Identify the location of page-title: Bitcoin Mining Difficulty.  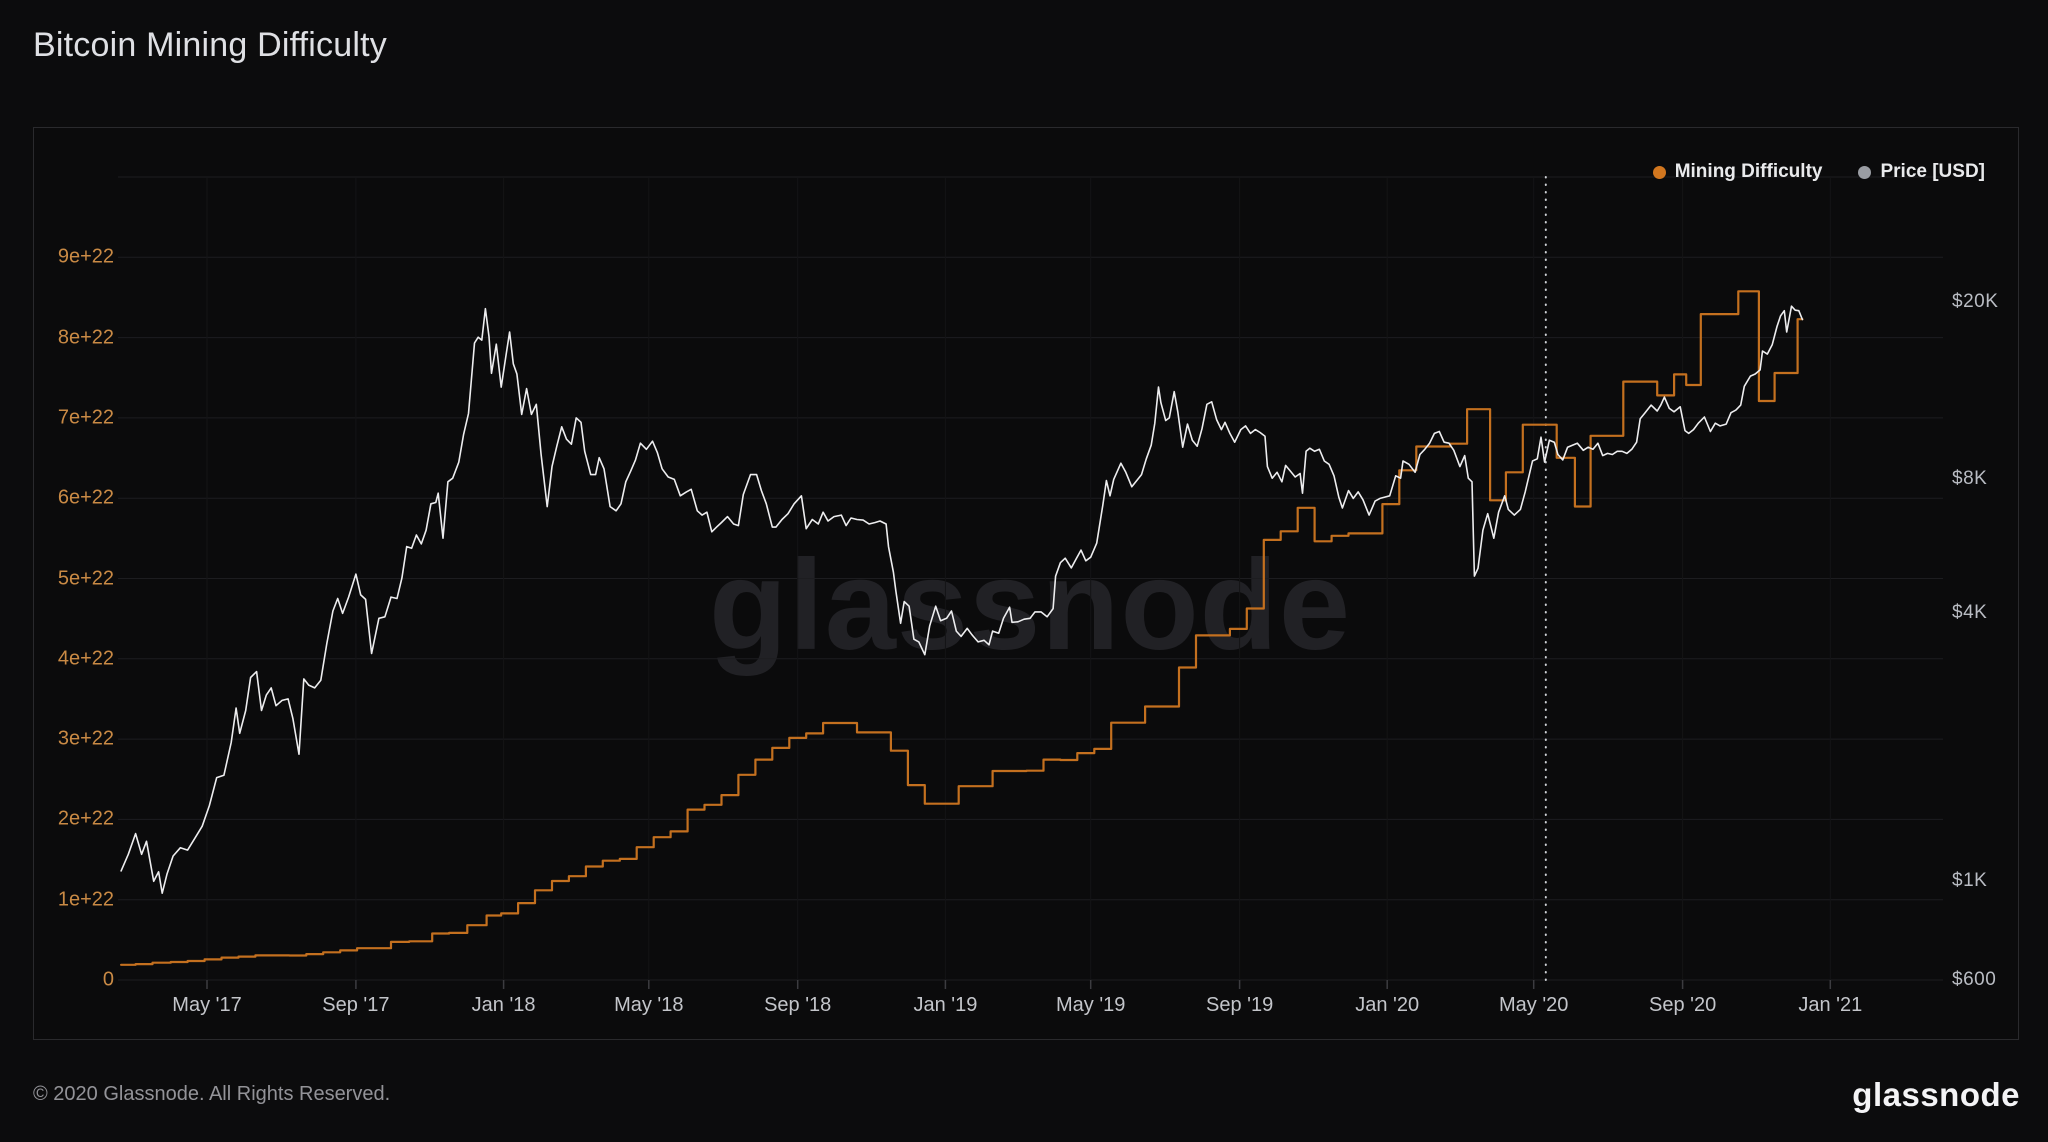
(210, 45).